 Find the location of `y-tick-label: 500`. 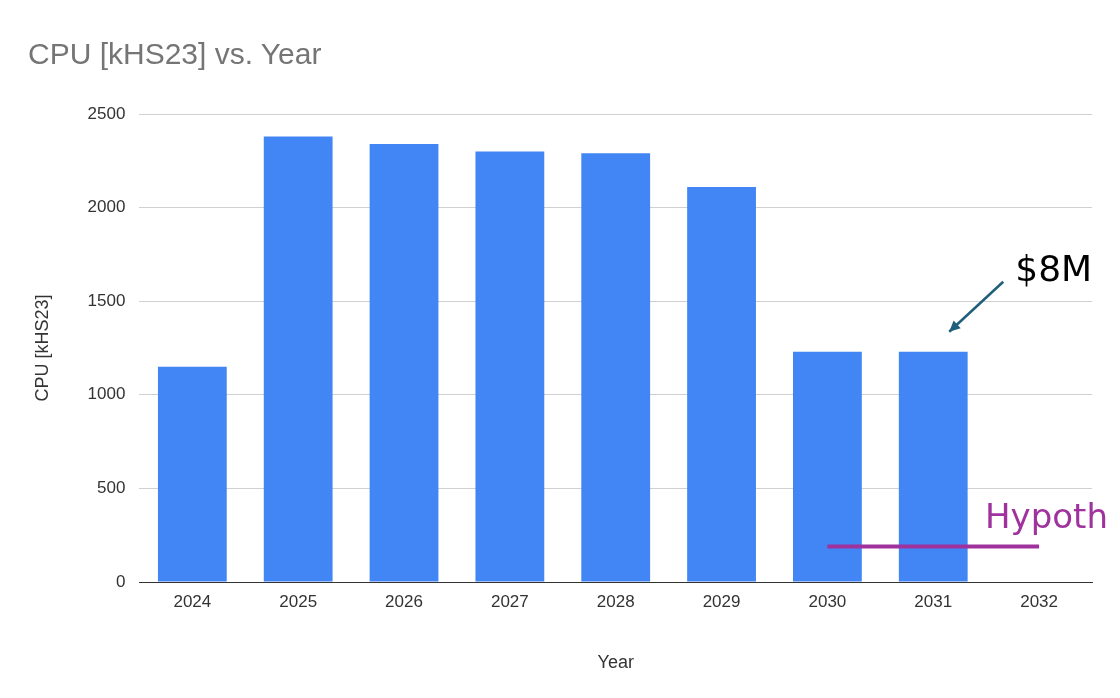

y-tick-label: 500 is located at coordinates (111, 488).